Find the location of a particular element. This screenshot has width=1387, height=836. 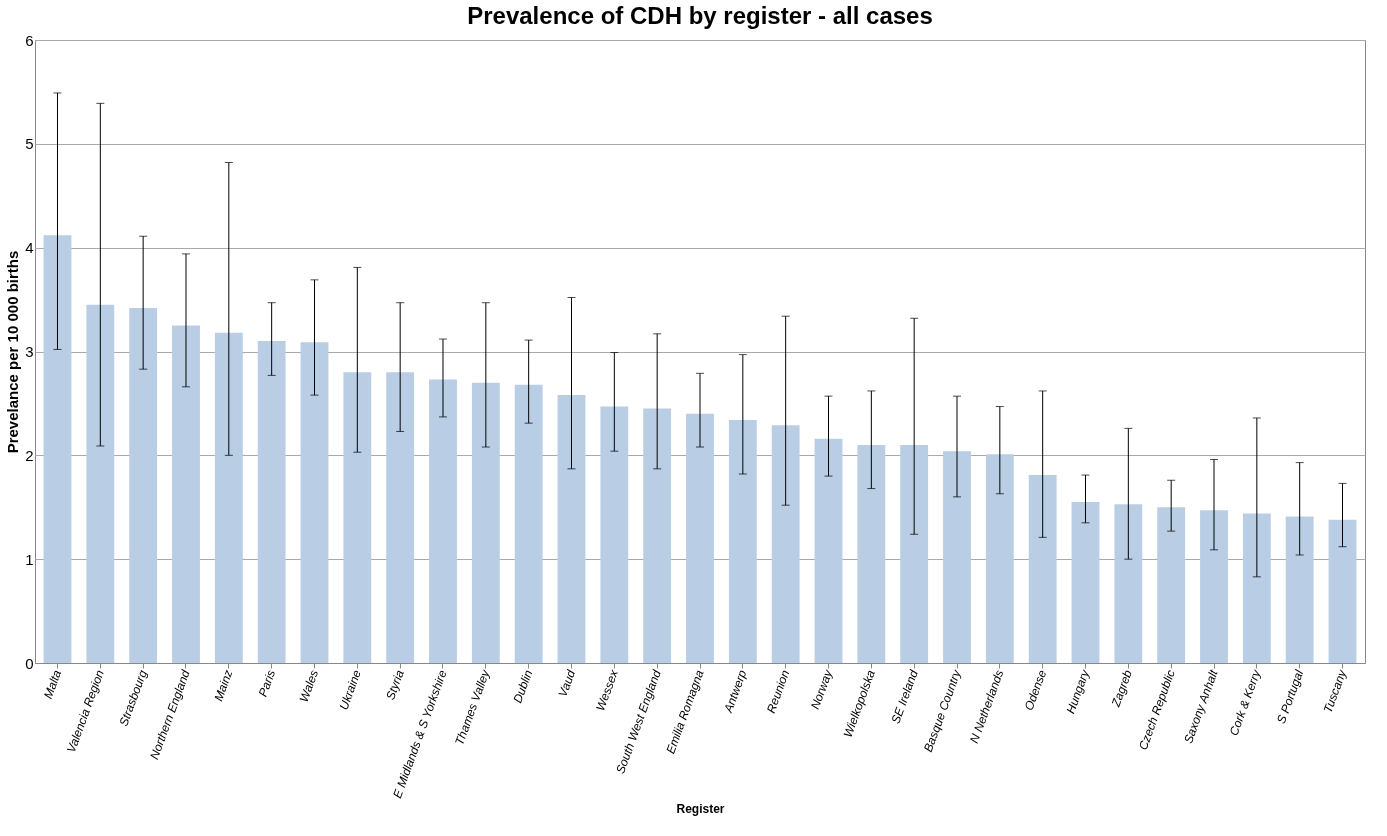

x-tick-label: Paris is located at coordinates (267, 683).